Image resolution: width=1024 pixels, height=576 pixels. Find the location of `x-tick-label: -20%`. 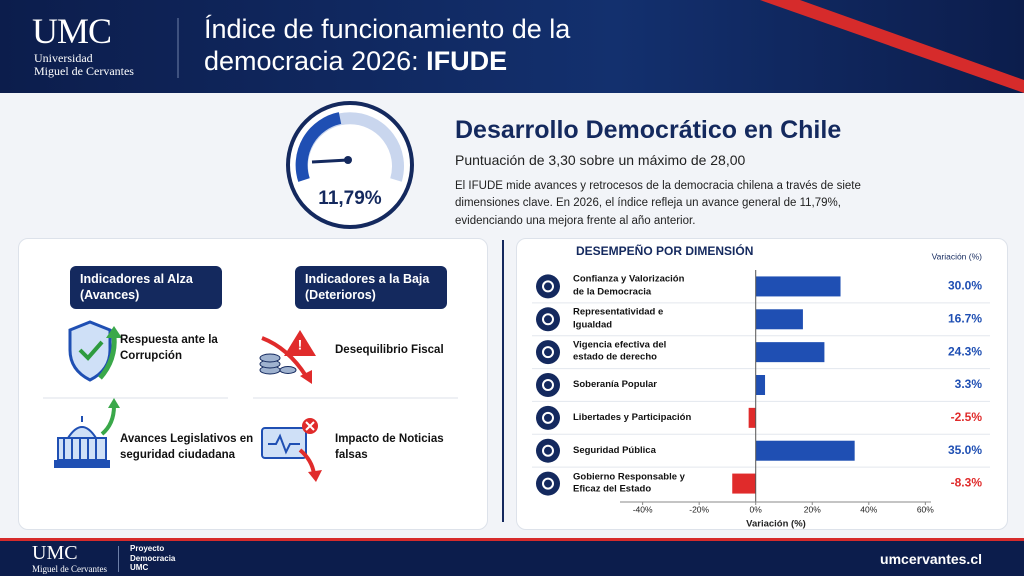

x-tick-label: -20% is located at coordinates (699, 509).